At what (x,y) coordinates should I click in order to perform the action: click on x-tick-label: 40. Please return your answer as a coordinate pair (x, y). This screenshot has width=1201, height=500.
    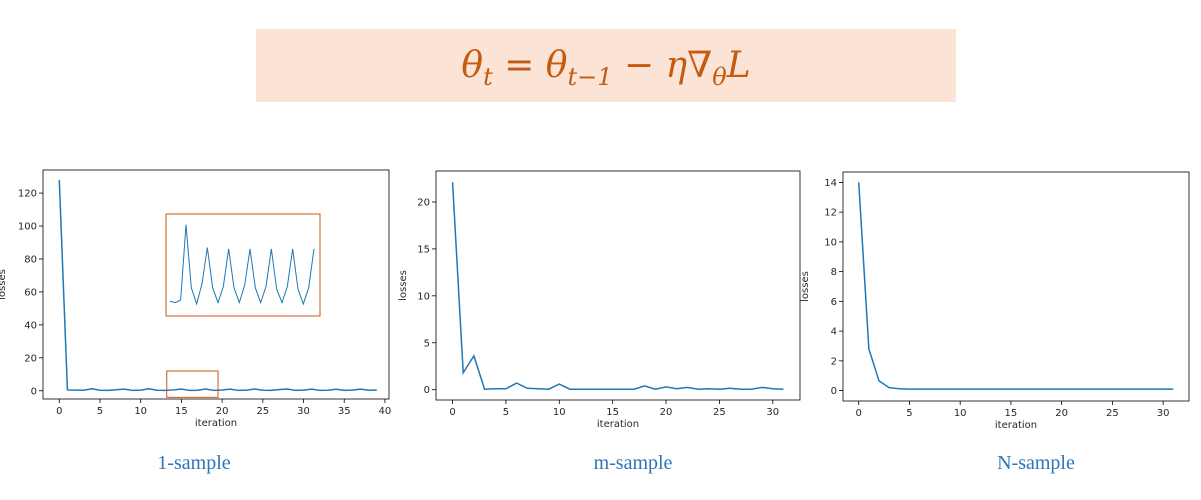
    Looking at the image, I should click on (385, 411).